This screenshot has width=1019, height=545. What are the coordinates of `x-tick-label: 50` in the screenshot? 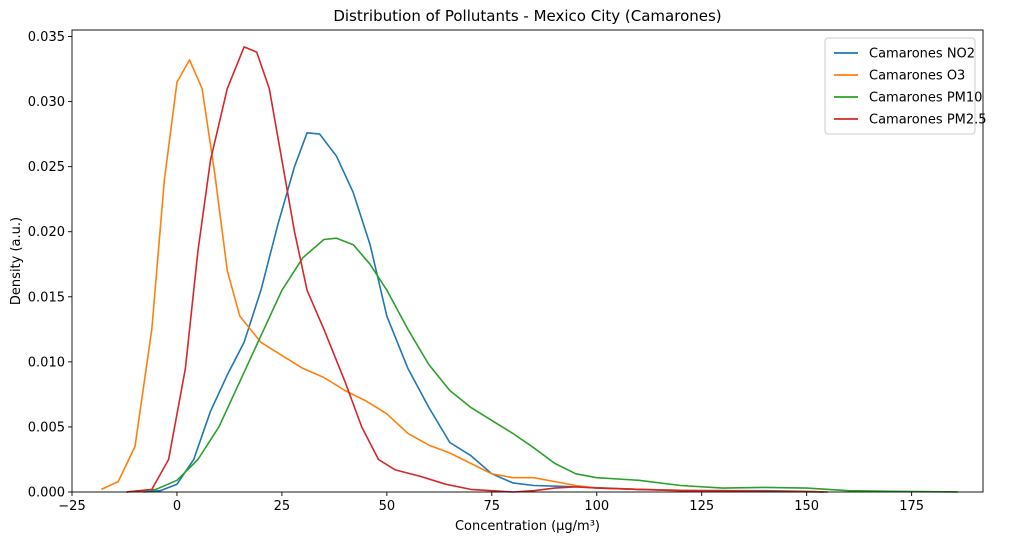 It's located at (387, 506).